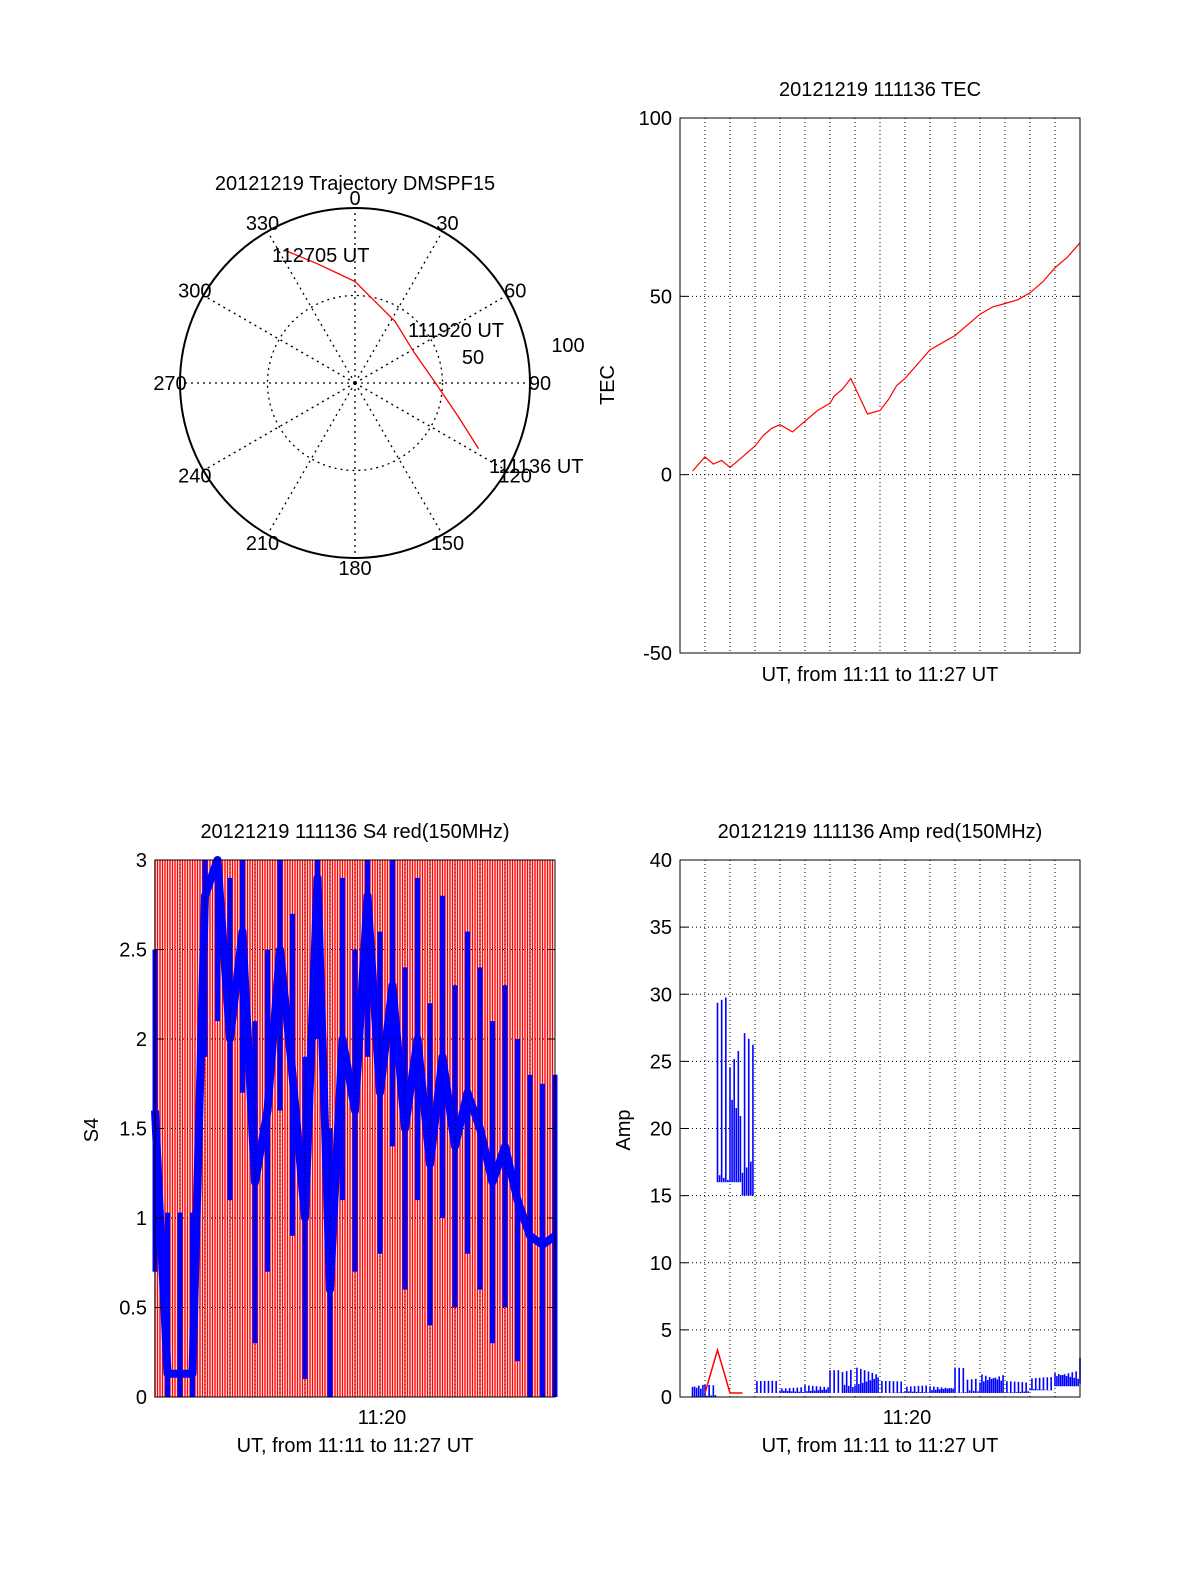 Image resolution: width=1200 pixels, height=1575 pixels. What do you see at coordinates (515, 292) in the screenshot?
I see `polar-azimuth-label: 60` at bounding box center [515, 292].